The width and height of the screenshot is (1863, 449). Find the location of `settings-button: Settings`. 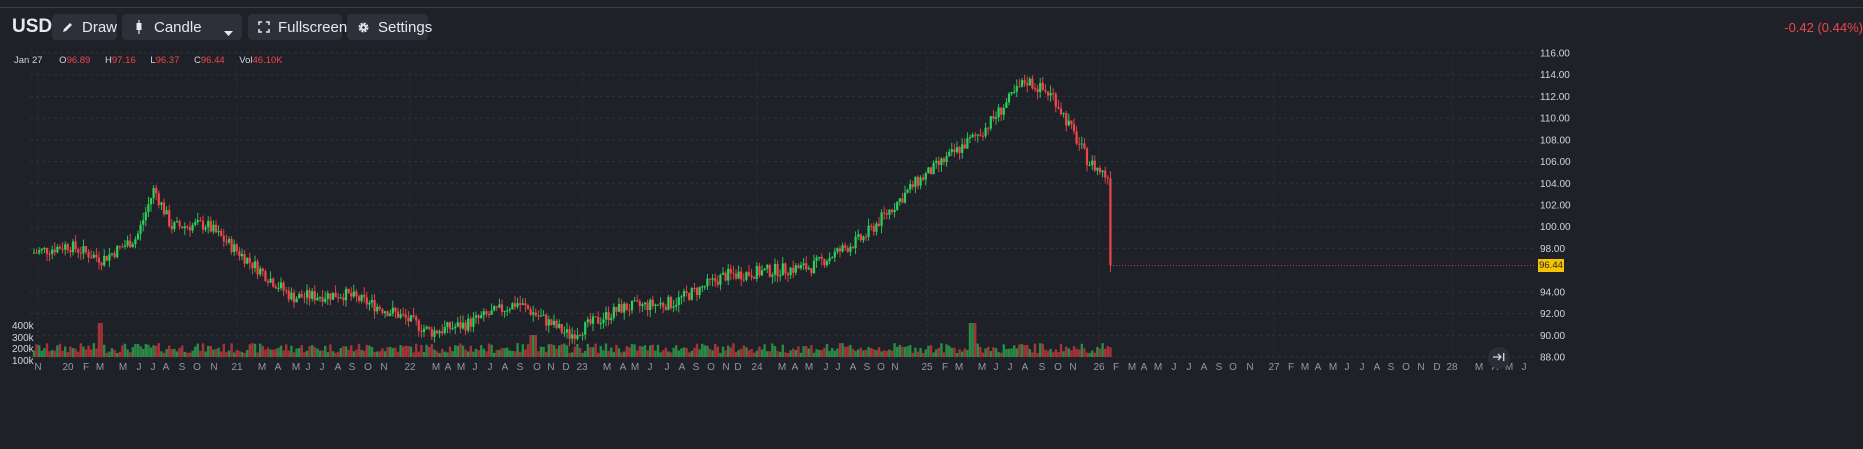

settings-button: Settings is located at coordinates (389, 27).